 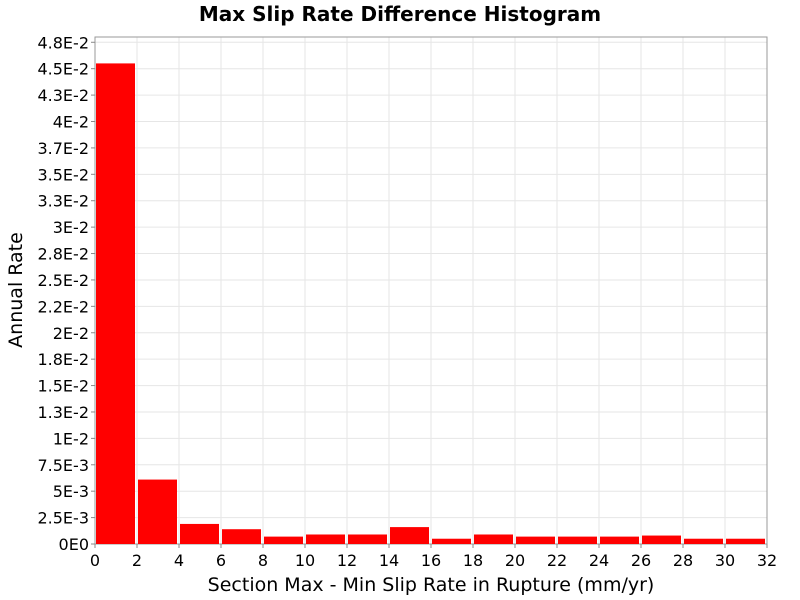 I want to click on x-tick-label: 20, so click(x=515, y=560).